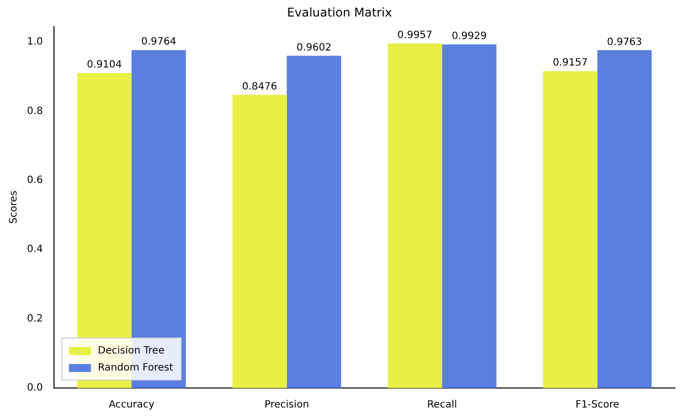 This screenshot has height=418, width=691. Describe the element at coordinates (469, 36) in the screenshot. I see `data-label: 0.9929` at that location.